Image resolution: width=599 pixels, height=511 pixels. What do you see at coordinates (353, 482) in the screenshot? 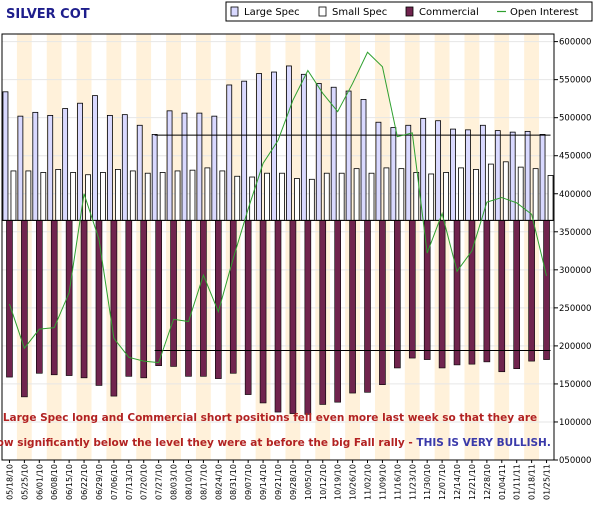
I see `x-tick-label: 10/26/10` at bounding box center [353, 482].